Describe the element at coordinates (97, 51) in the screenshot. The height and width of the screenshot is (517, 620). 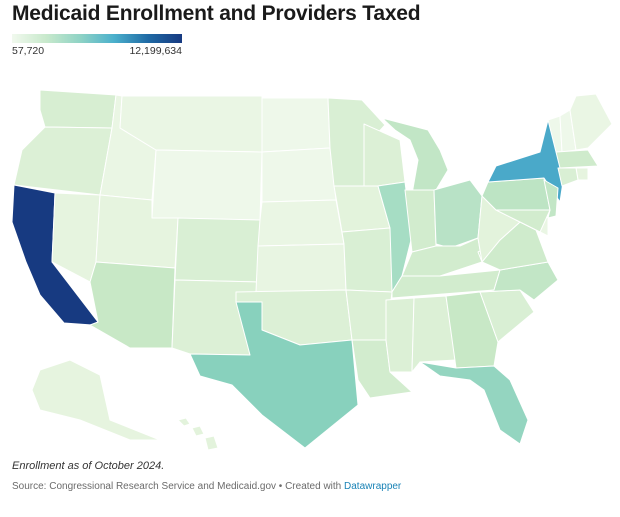
I see `legend-labels: 57,720 12,199,634` at that location.